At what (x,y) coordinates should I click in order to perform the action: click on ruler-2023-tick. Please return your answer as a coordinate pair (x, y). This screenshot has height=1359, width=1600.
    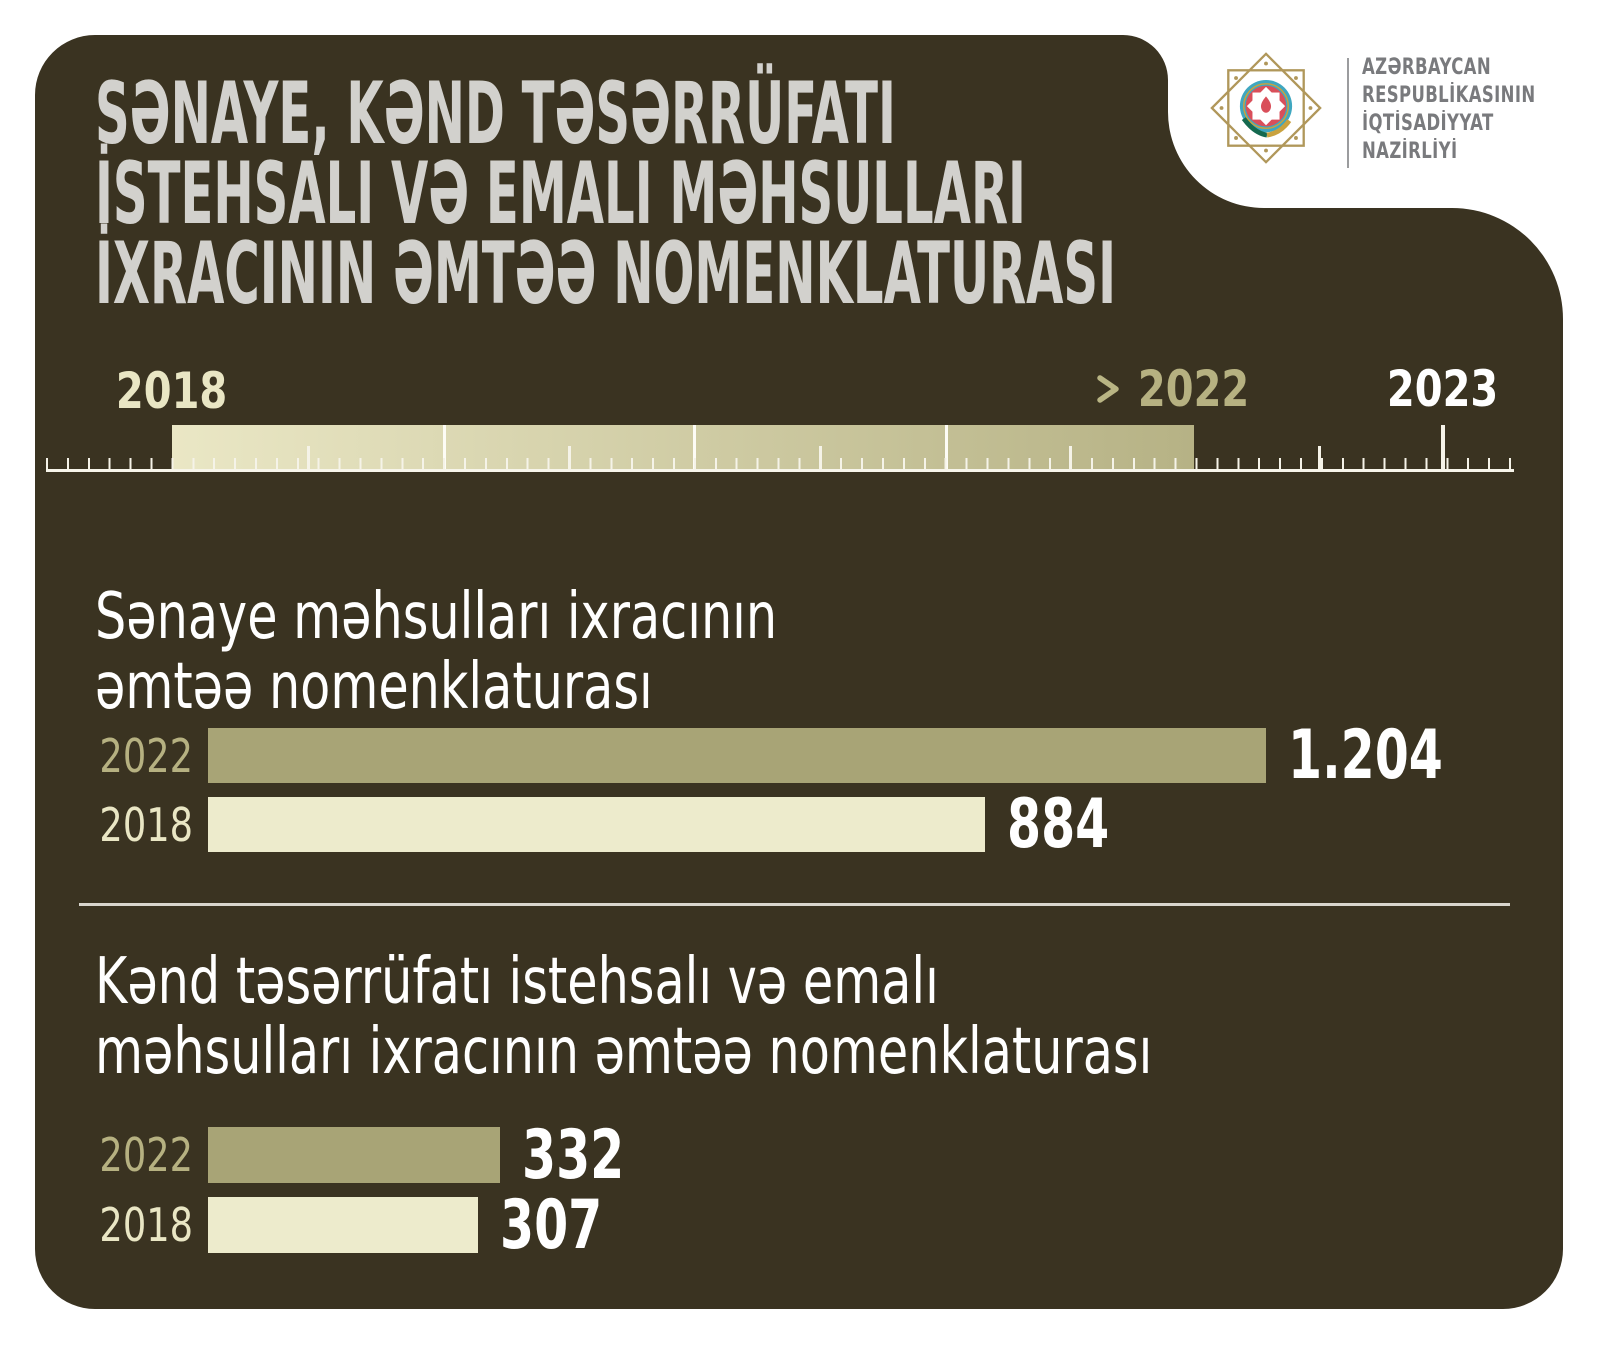
    Looking at the image, I should click on (1443, 447).